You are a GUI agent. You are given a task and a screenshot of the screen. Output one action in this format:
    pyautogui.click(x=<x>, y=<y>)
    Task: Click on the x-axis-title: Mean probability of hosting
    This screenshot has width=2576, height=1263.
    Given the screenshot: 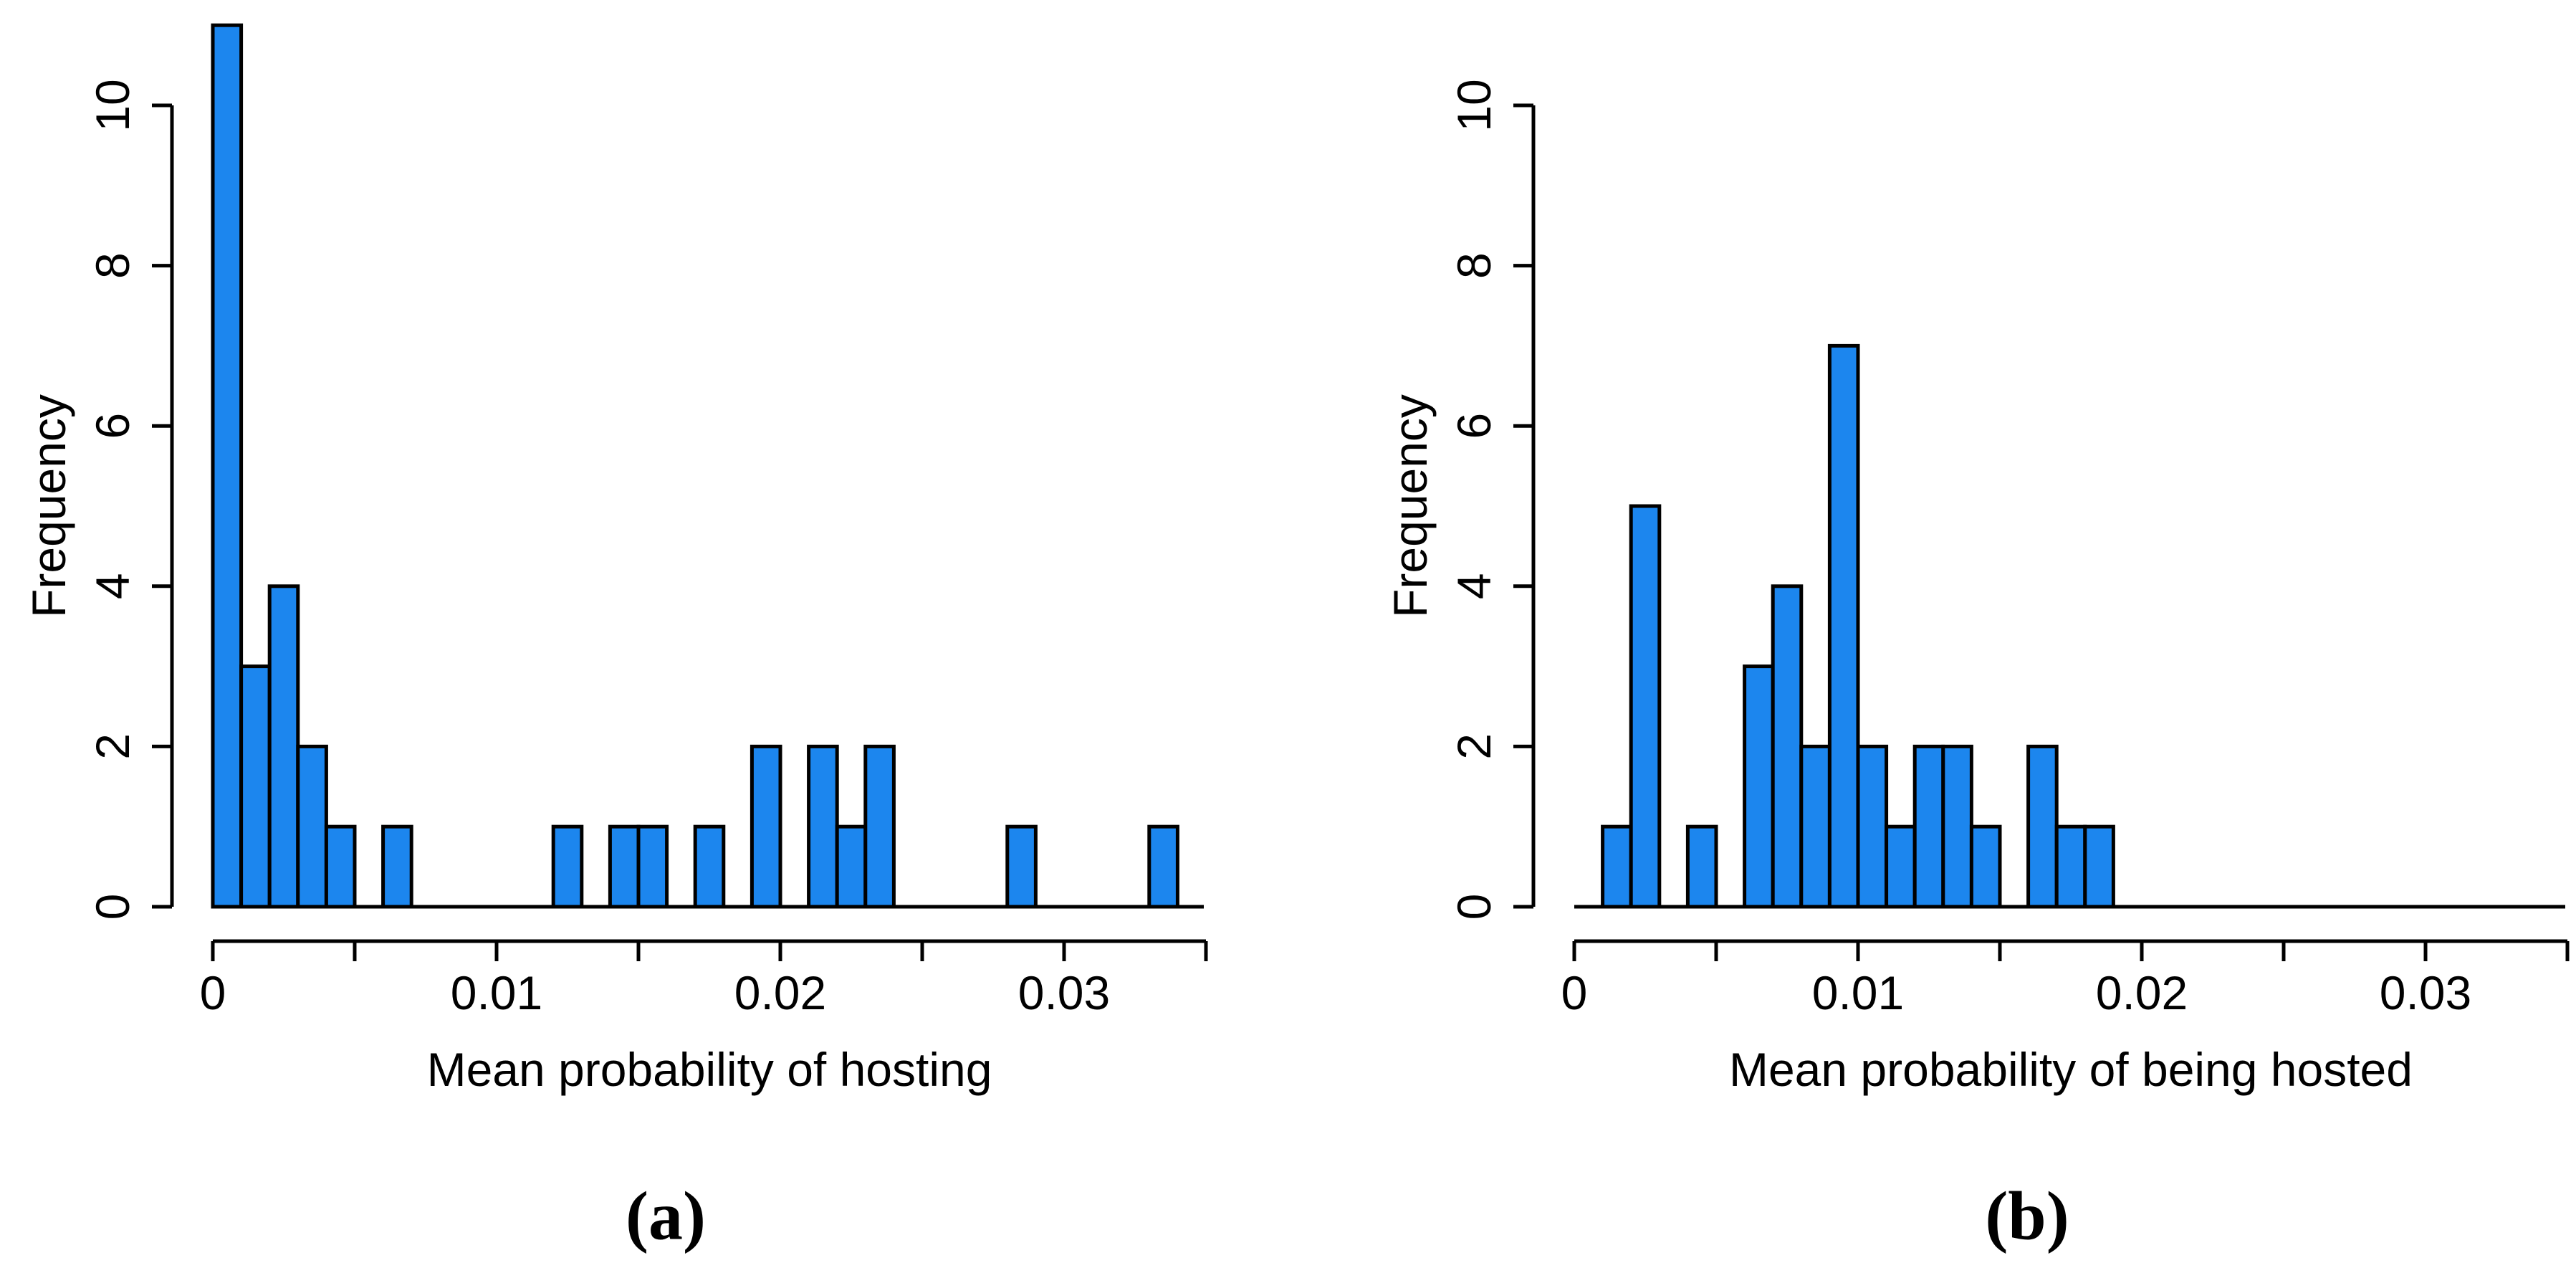 What is the action you would take?
    pyautogui.click(x=709, y=1069)
    